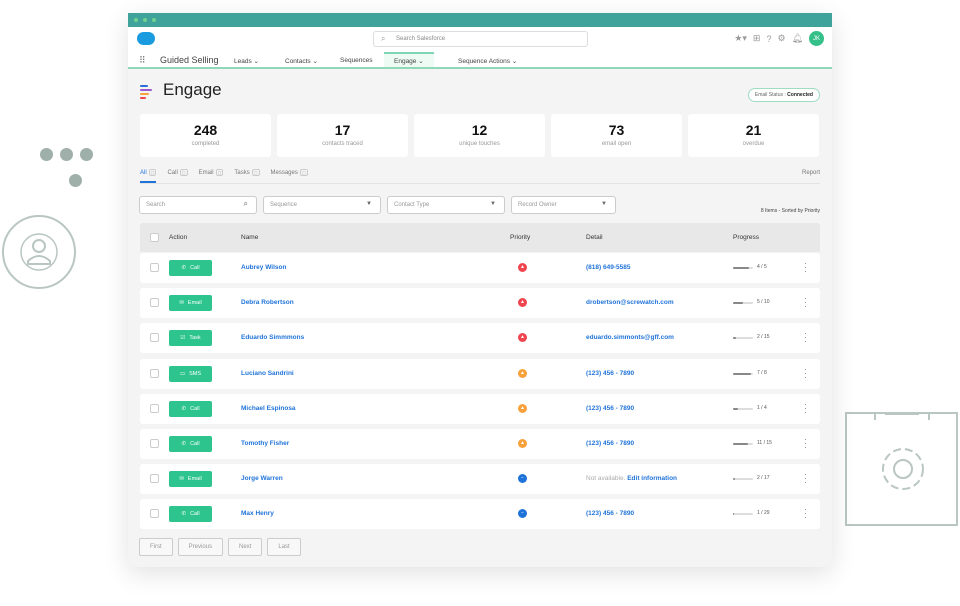 This screenshot has height=606, width=960. I want to click on avatar: JK, so click(816, 38).